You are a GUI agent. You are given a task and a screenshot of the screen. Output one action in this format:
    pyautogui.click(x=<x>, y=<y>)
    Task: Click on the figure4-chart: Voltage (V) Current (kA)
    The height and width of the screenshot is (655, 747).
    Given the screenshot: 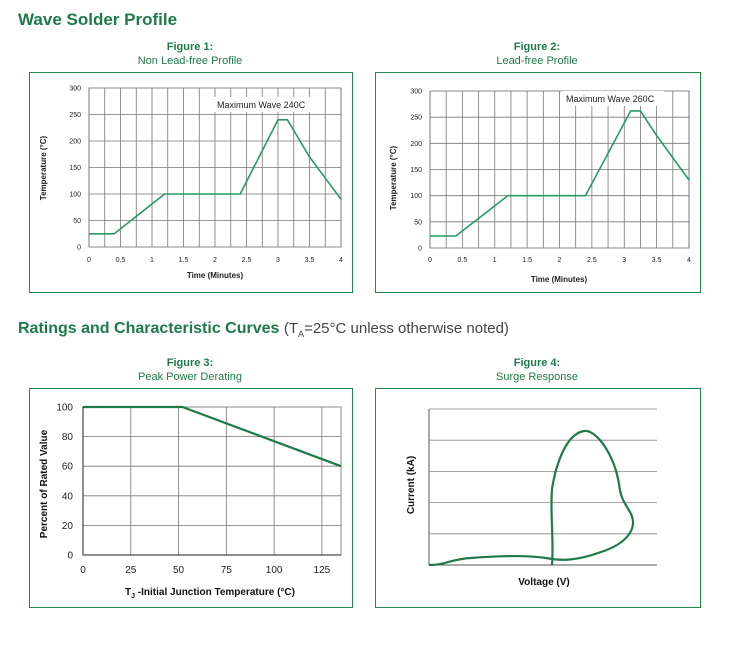 What is the action you would take?
    pyautogui.click(x=531, y=498)
    